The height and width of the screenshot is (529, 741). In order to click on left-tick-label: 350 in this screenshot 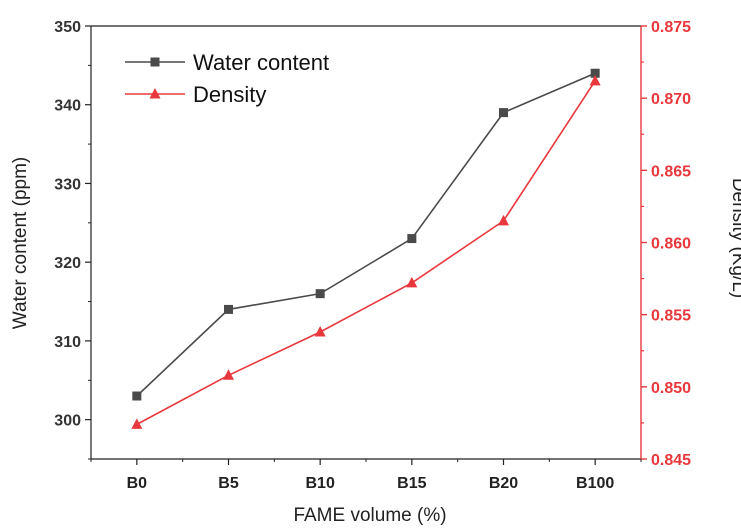, I will do `click(67, 27)`.